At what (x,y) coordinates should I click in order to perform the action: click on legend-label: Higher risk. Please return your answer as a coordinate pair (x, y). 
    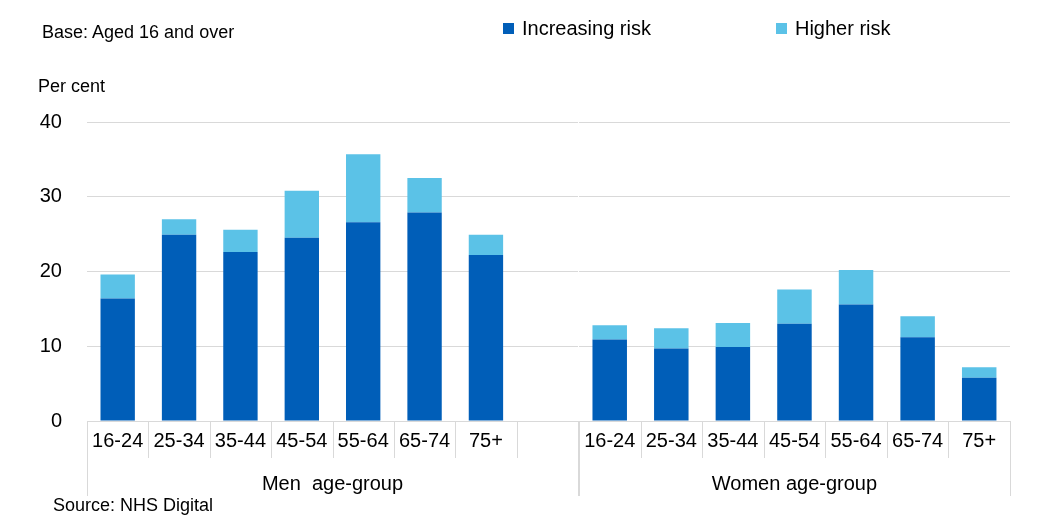
    Looking at the image, I should click on (842, 28).